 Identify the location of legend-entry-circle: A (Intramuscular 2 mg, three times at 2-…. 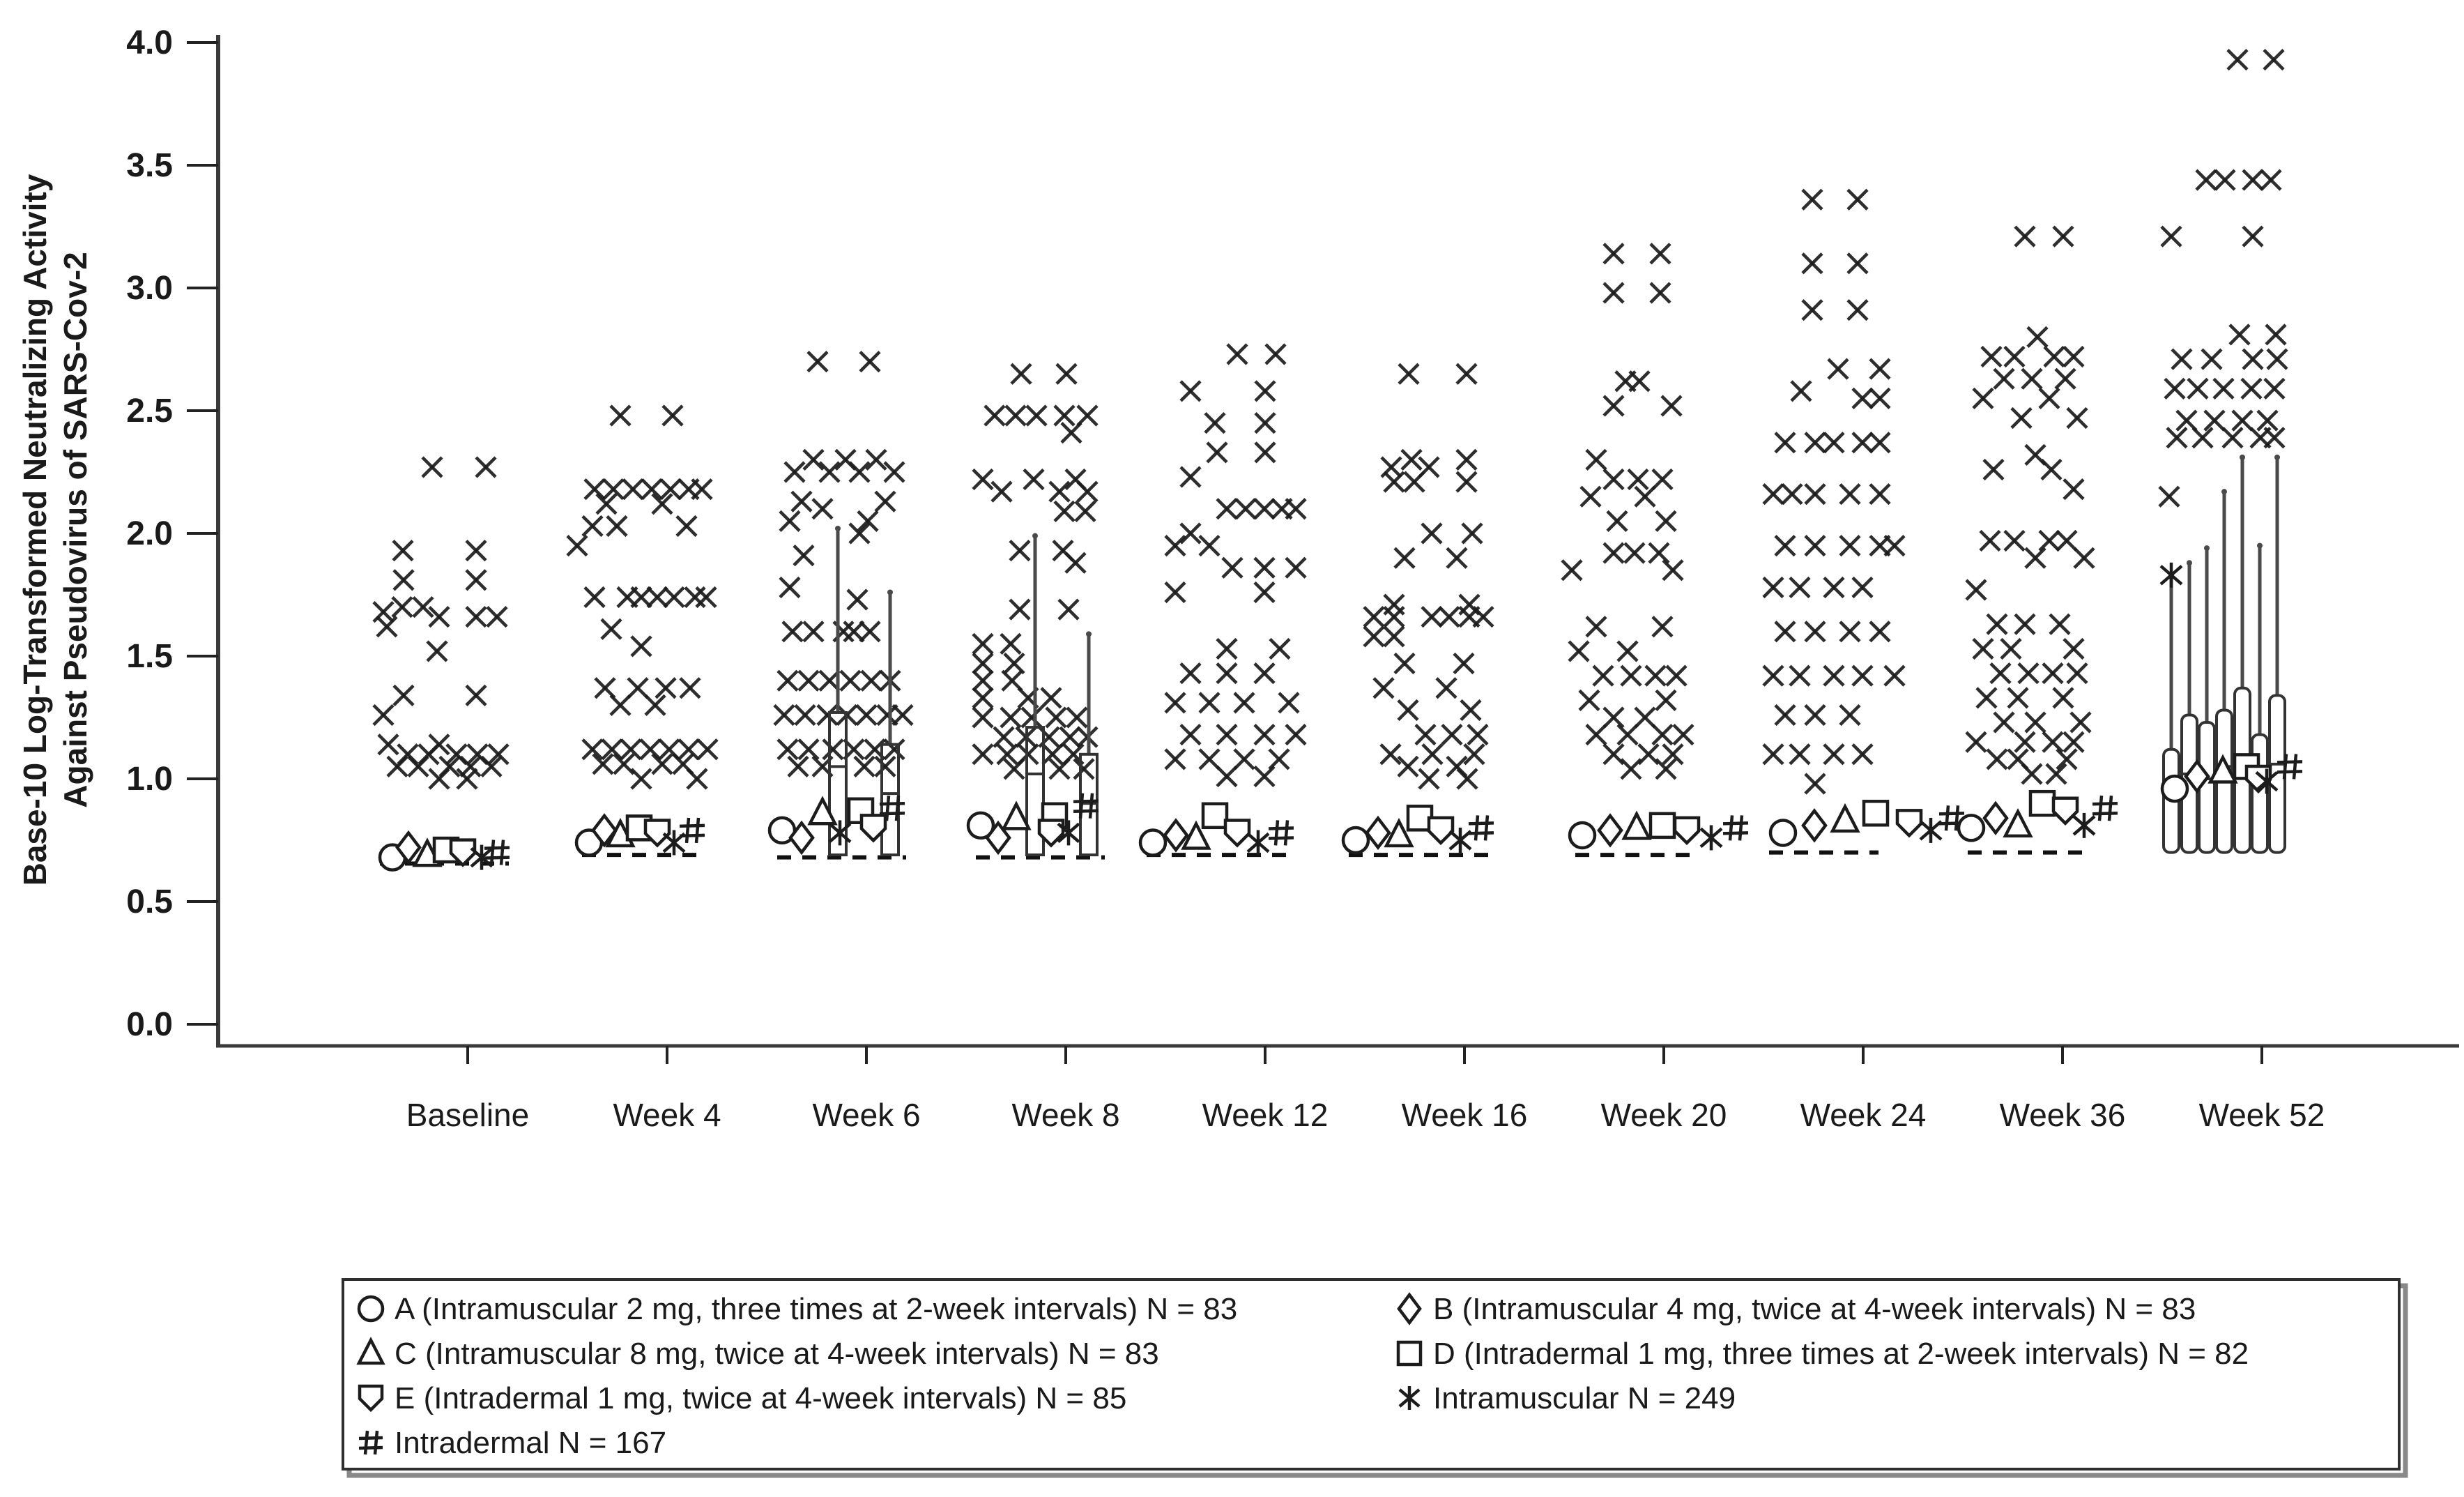
(797, 1309).